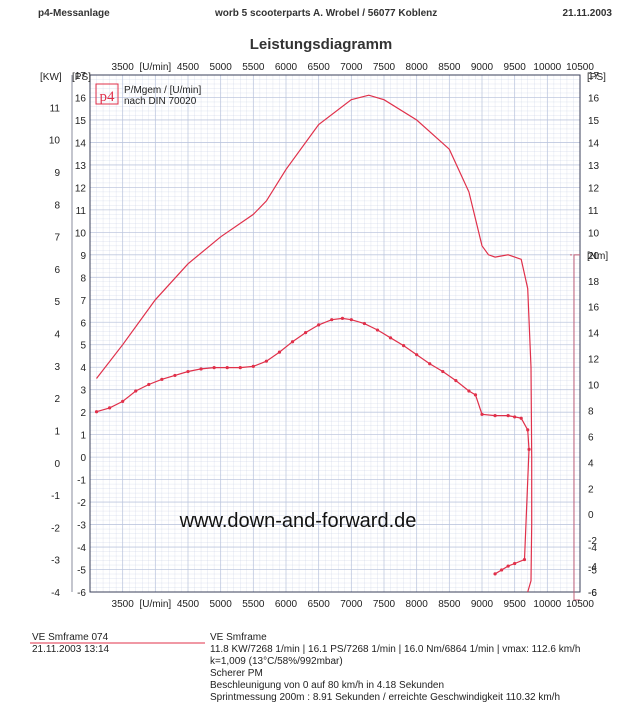 This screenshot has height=715, width=642. Describe the element at coordinates (286, 604) in the screenshot. I see `x-tick-bottom: 6000` at that location.